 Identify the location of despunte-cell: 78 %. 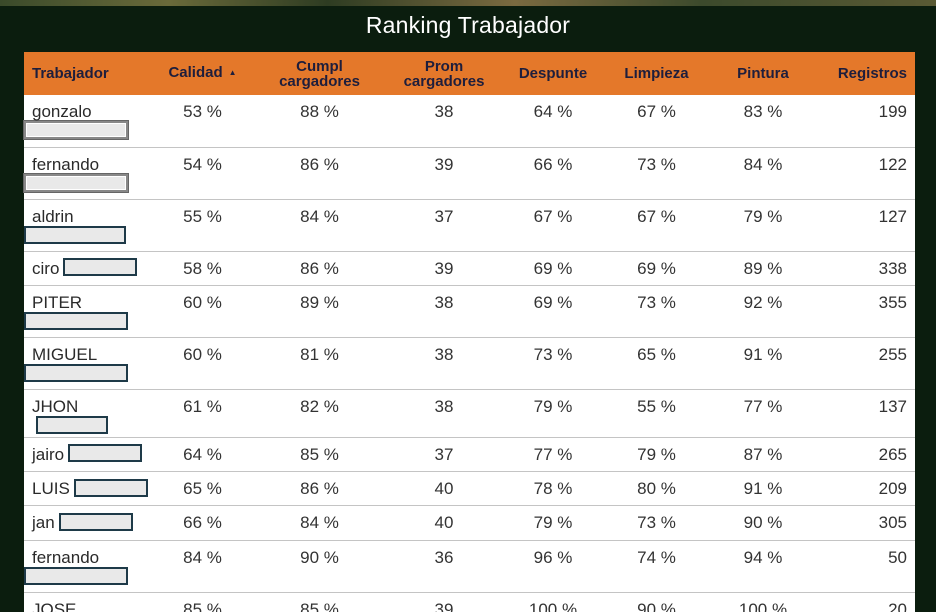
(553, 489).